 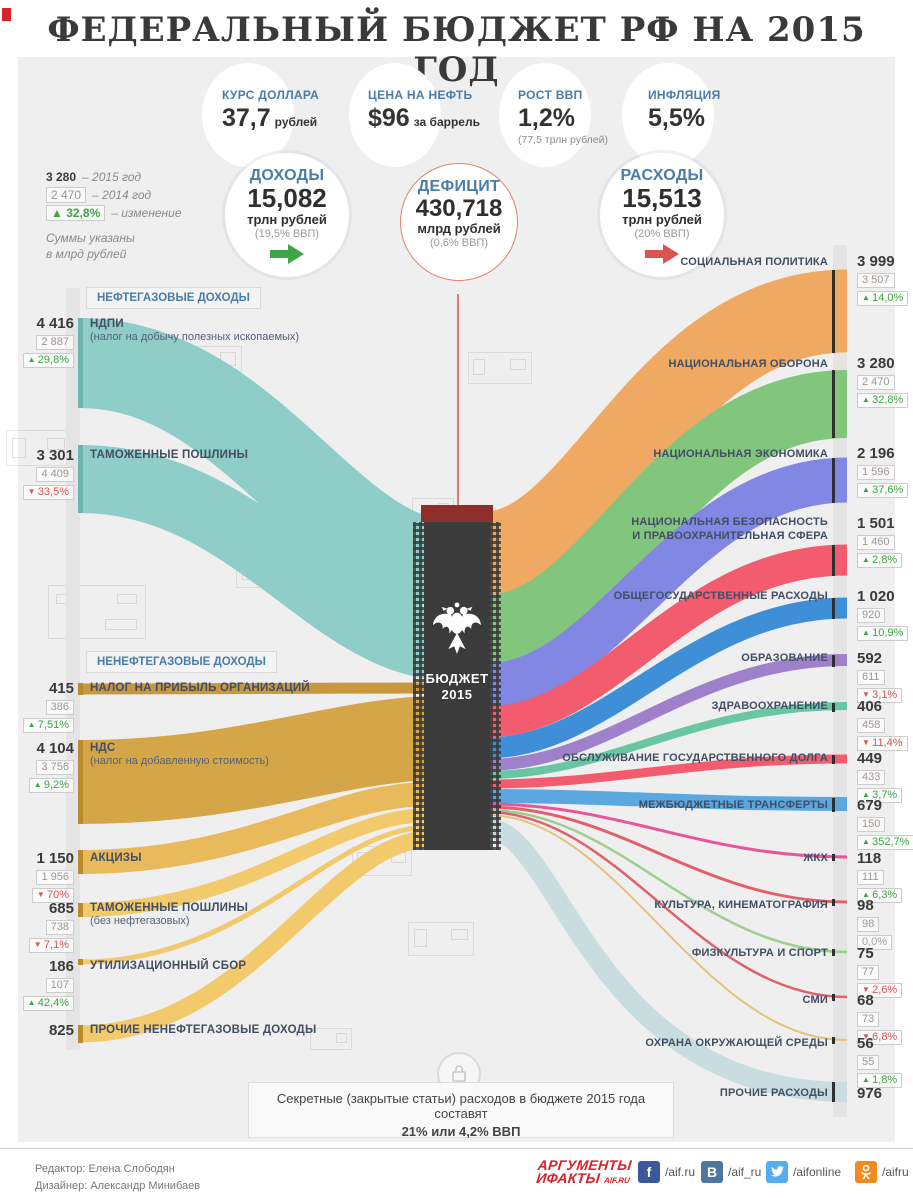 I want to click on flow-education, so click(x=666, y=712).